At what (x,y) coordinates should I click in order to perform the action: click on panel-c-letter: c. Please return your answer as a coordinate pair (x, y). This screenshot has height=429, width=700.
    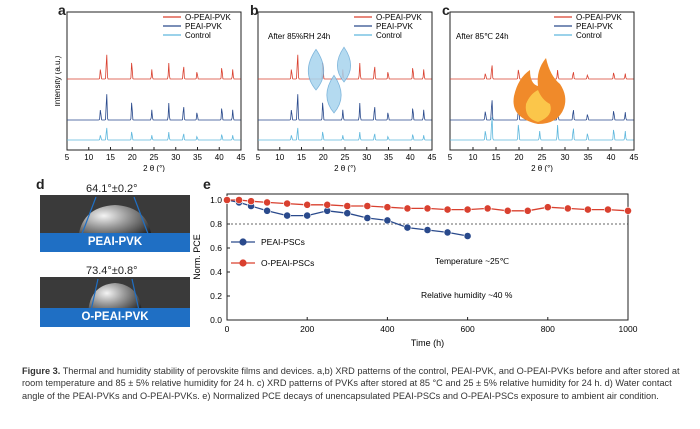
    Looking at the image, I should click on (446, 10).